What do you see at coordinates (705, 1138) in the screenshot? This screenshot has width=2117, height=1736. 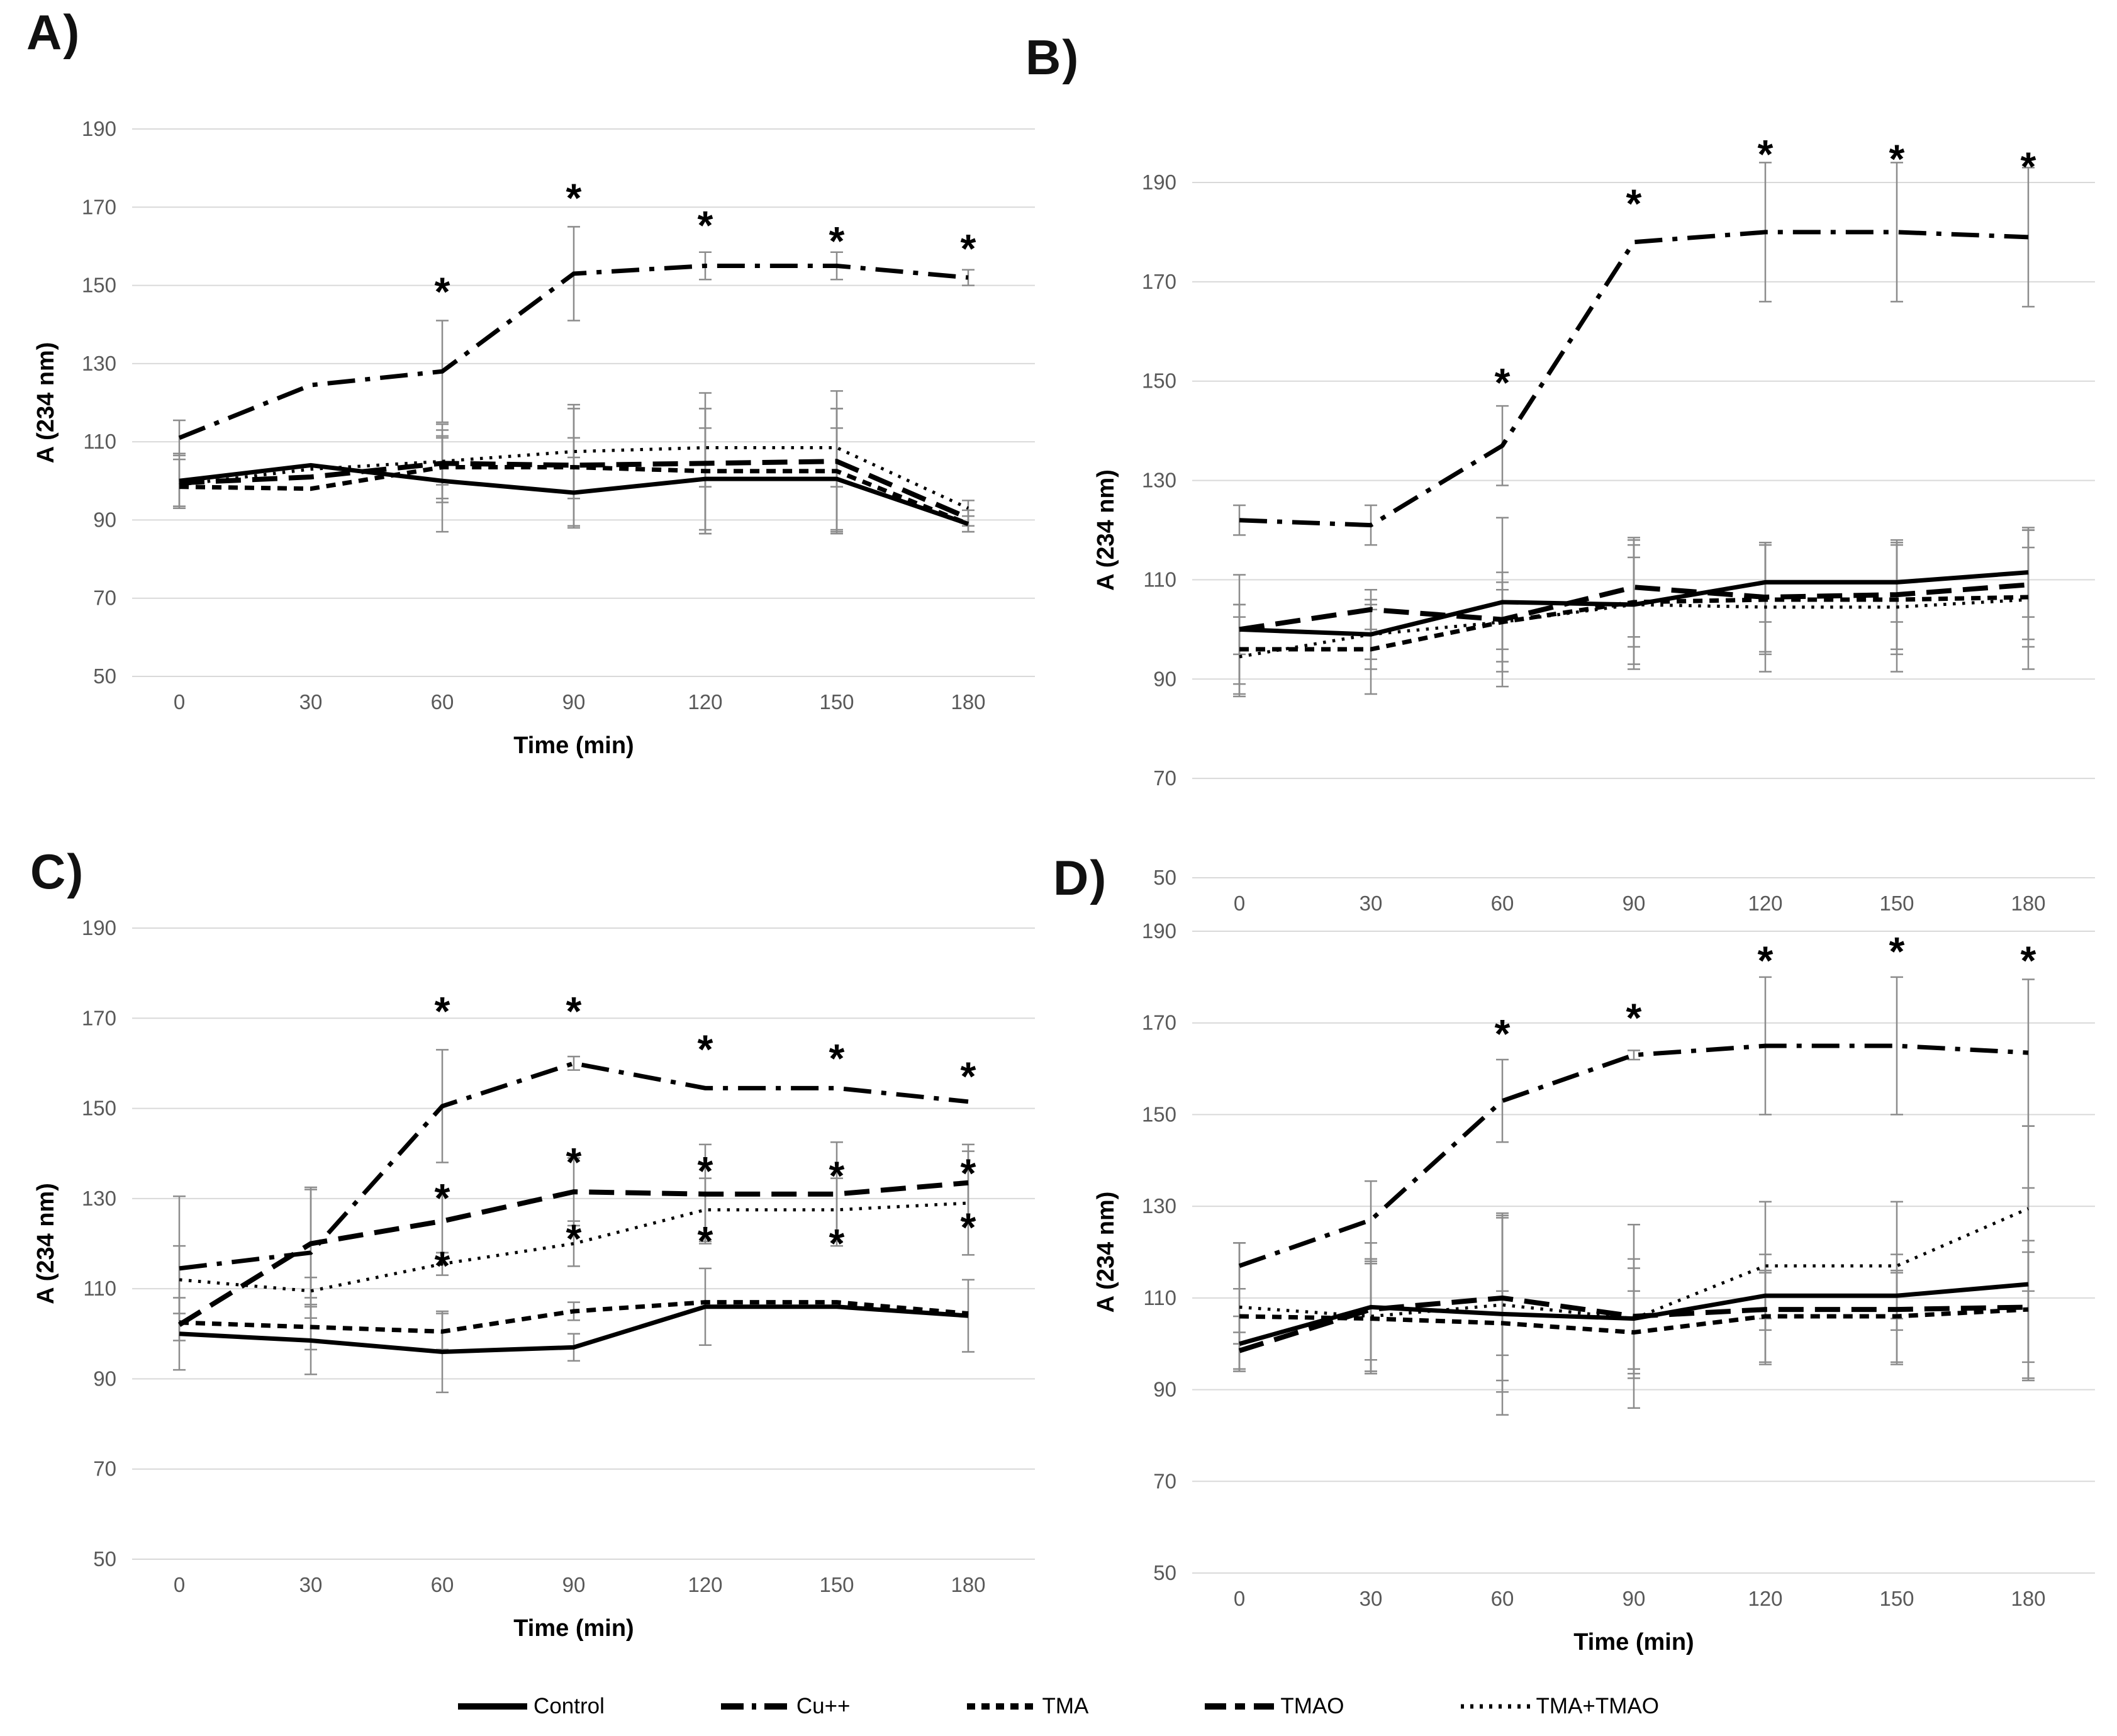 I see `significance-markers: * * * * * * * * * * * * * * *` at bounding box center [705, 1138].